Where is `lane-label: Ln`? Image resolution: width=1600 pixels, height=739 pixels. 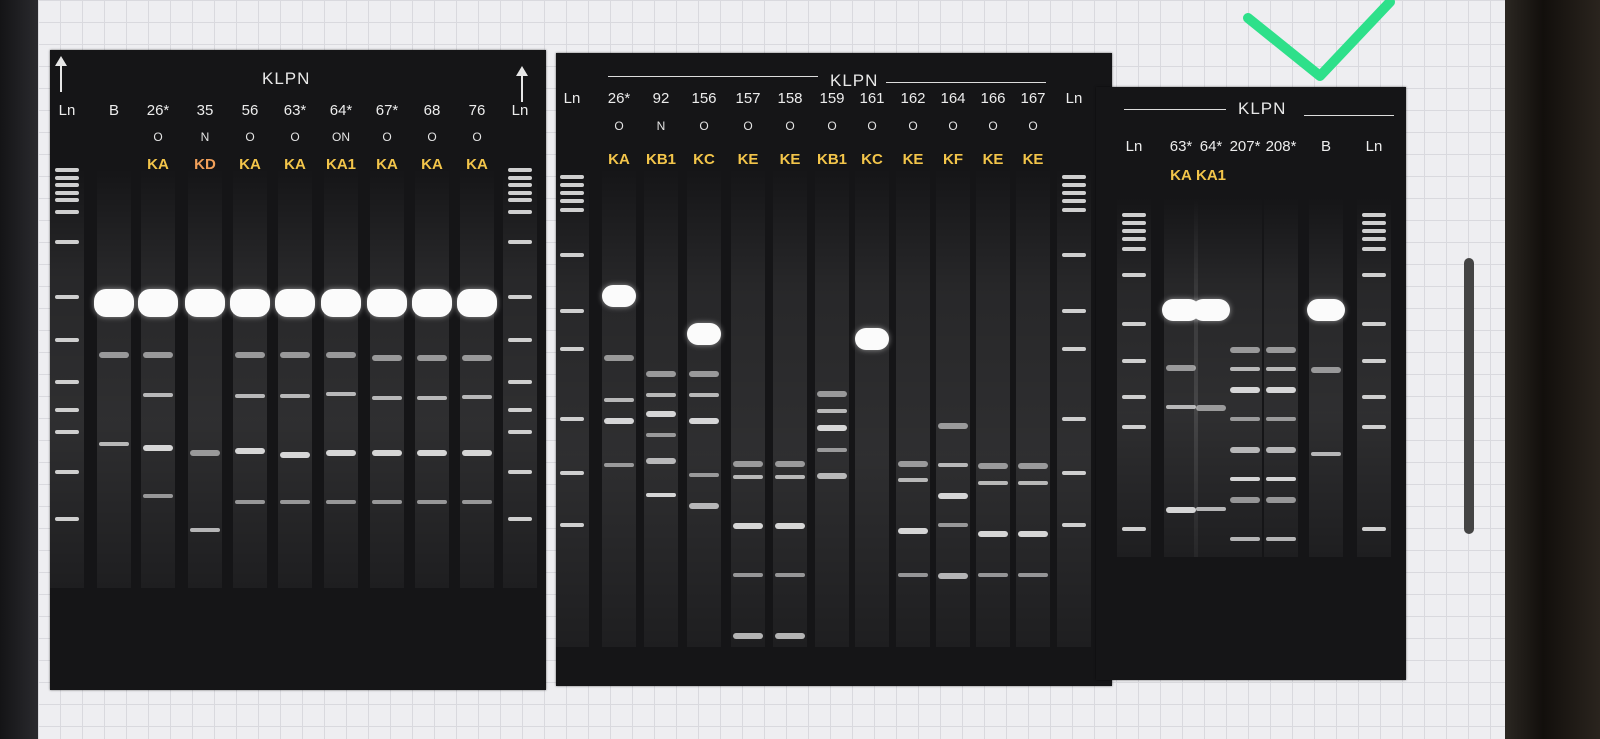 lane-label: Ln is located at coordinates (1134, 146).